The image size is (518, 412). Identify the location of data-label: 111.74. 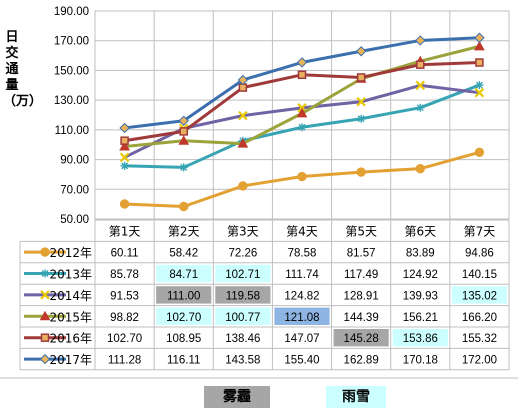
(302, 275).